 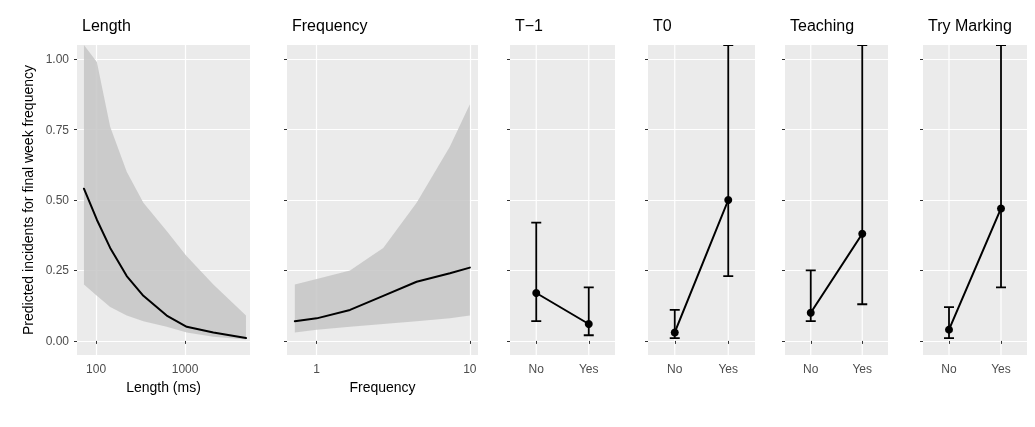 What do you see at coordinates (185, 369) in the screenshot?
I see `x-tick-label: 1000` at bounding box center [185, 369].